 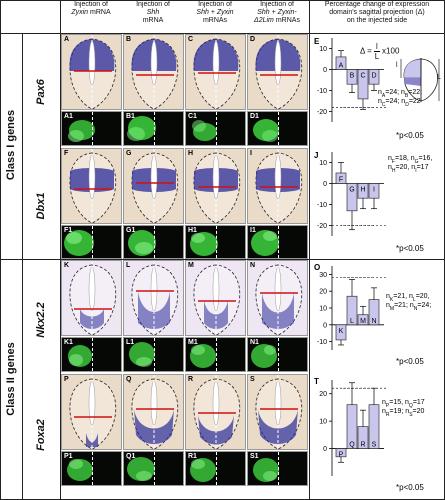 I want to click on gfp-tile-G1: G1, so click(x=153, y=242).